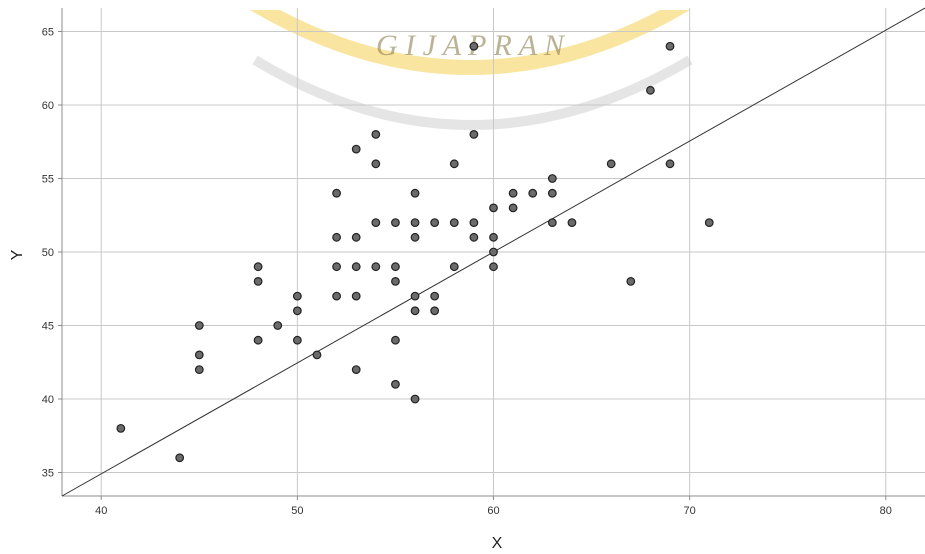 This screenshot has width=925, height=554. Describe the element at coordinates (48, 326) in the screenshot. I see `y-tick-label: 45` at that location.